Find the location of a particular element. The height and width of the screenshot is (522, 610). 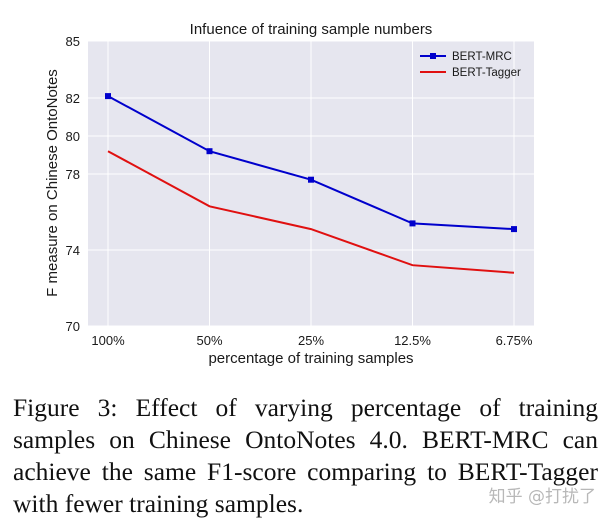

x-tick-label: 12.5% is located at coordinates (412, 340).